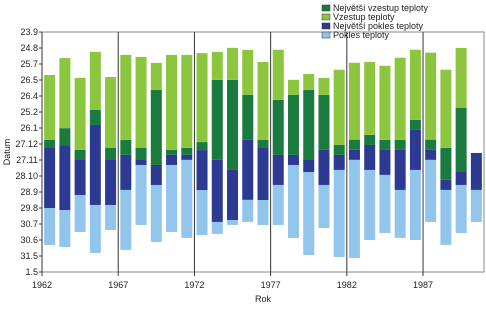  What do you see at coordinates (29, 192) in the screenshot?
I see `y-tick-label: 28.9` at bounding box center [29, 192].